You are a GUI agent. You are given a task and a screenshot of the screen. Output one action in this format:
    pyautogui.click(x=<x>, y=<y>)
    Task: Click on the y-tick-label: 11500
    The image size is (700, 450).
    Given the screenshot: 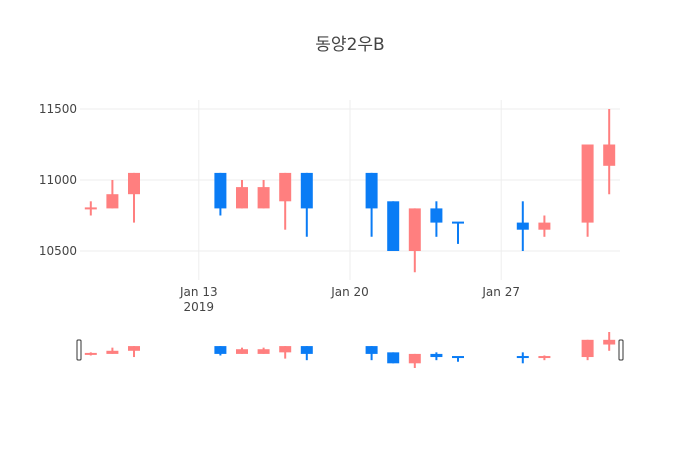 What is the action you would take?
    pyautogui.click(x=58, y=109)
    